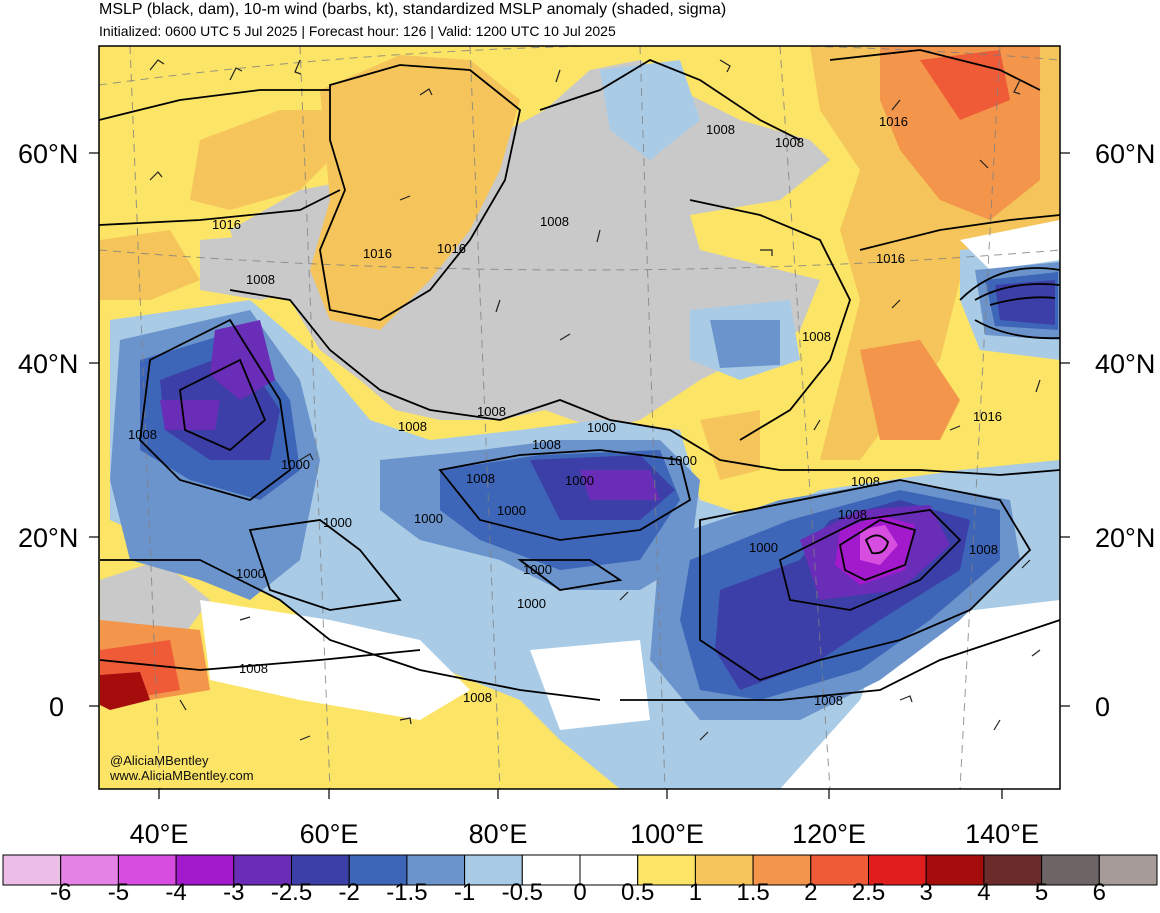 Image resolution: width=1160 pixels, height=913 pixels. What do you see at coordinates (61, 892) in the screenshot?
I see `colorbar-label: -6` at bounding box center [61, 892].